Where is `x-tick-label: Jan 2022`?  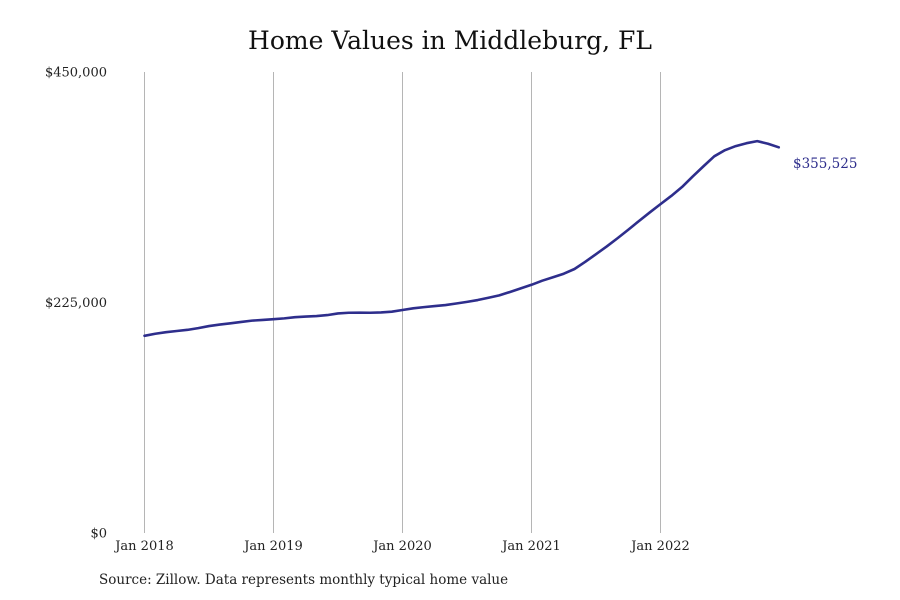 x-tick-label: Jan 2022 is located at coordinates (659, 546).